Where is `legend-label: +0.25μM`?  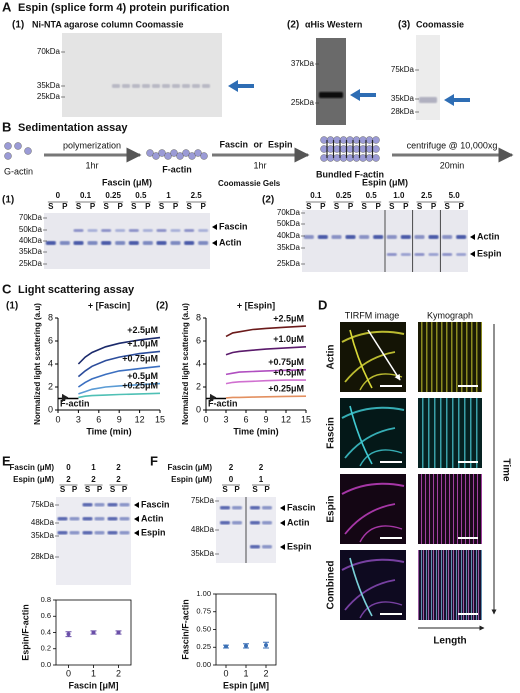
legend-label: +0.25μM is located at coordinates (286, 389).